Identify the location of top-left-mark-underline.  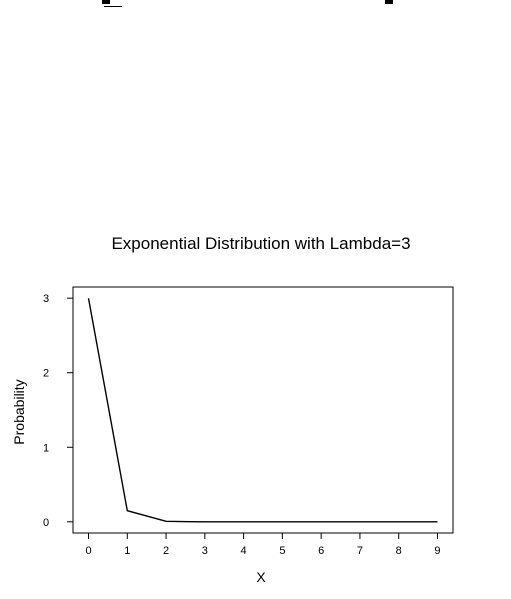
(113, 6).